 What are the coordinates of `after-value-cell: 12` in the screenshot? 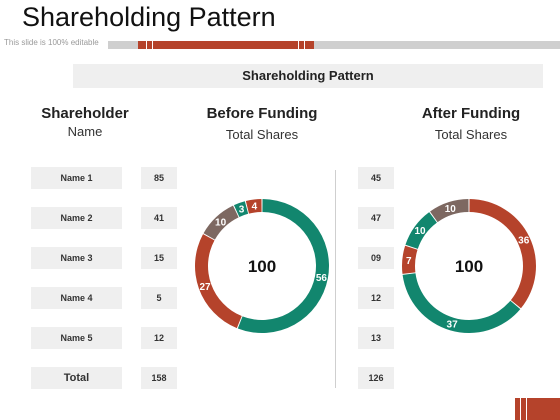 It's located at (376, 298).